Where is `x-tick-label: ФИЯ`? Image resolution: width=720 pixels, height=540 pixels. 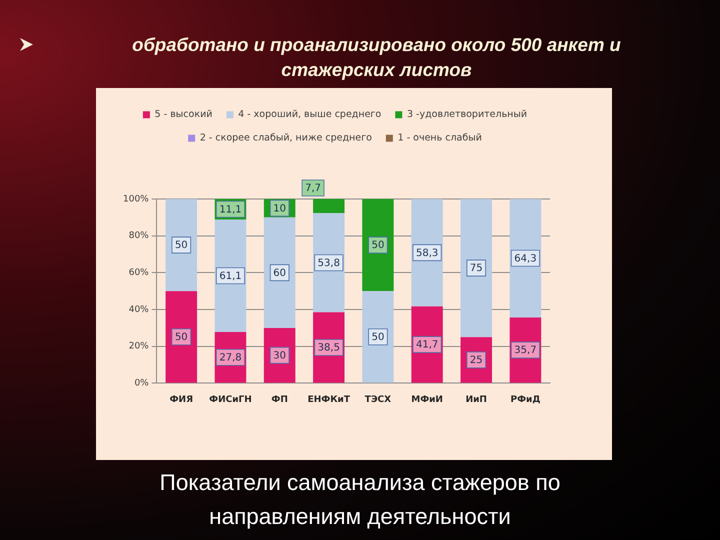 x-tick-label: ФИЯ is located at coordinates (182, 399).